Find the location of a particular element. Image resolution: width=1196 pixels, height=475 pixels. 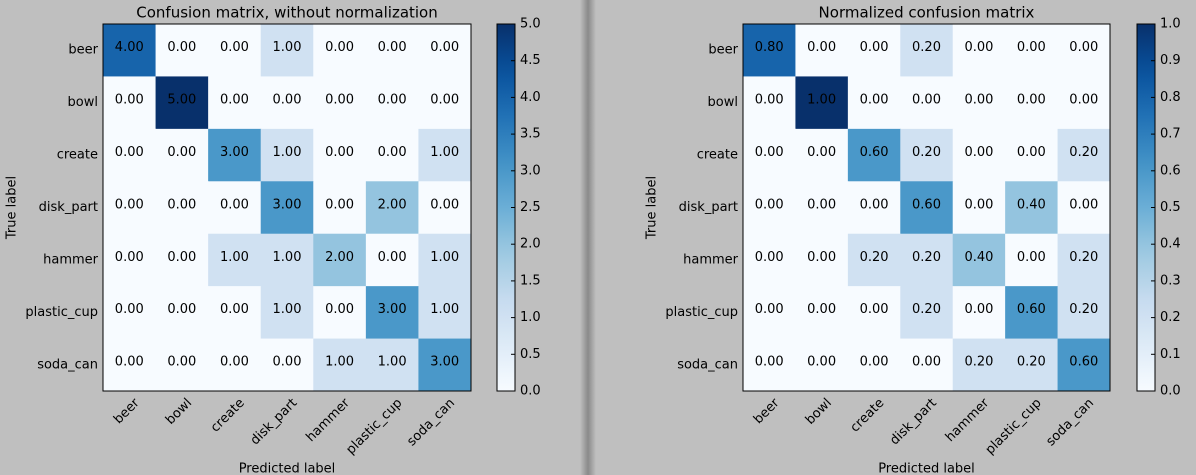

colorbar-tick-label: 0.0 is located at coordinates (530, 391).